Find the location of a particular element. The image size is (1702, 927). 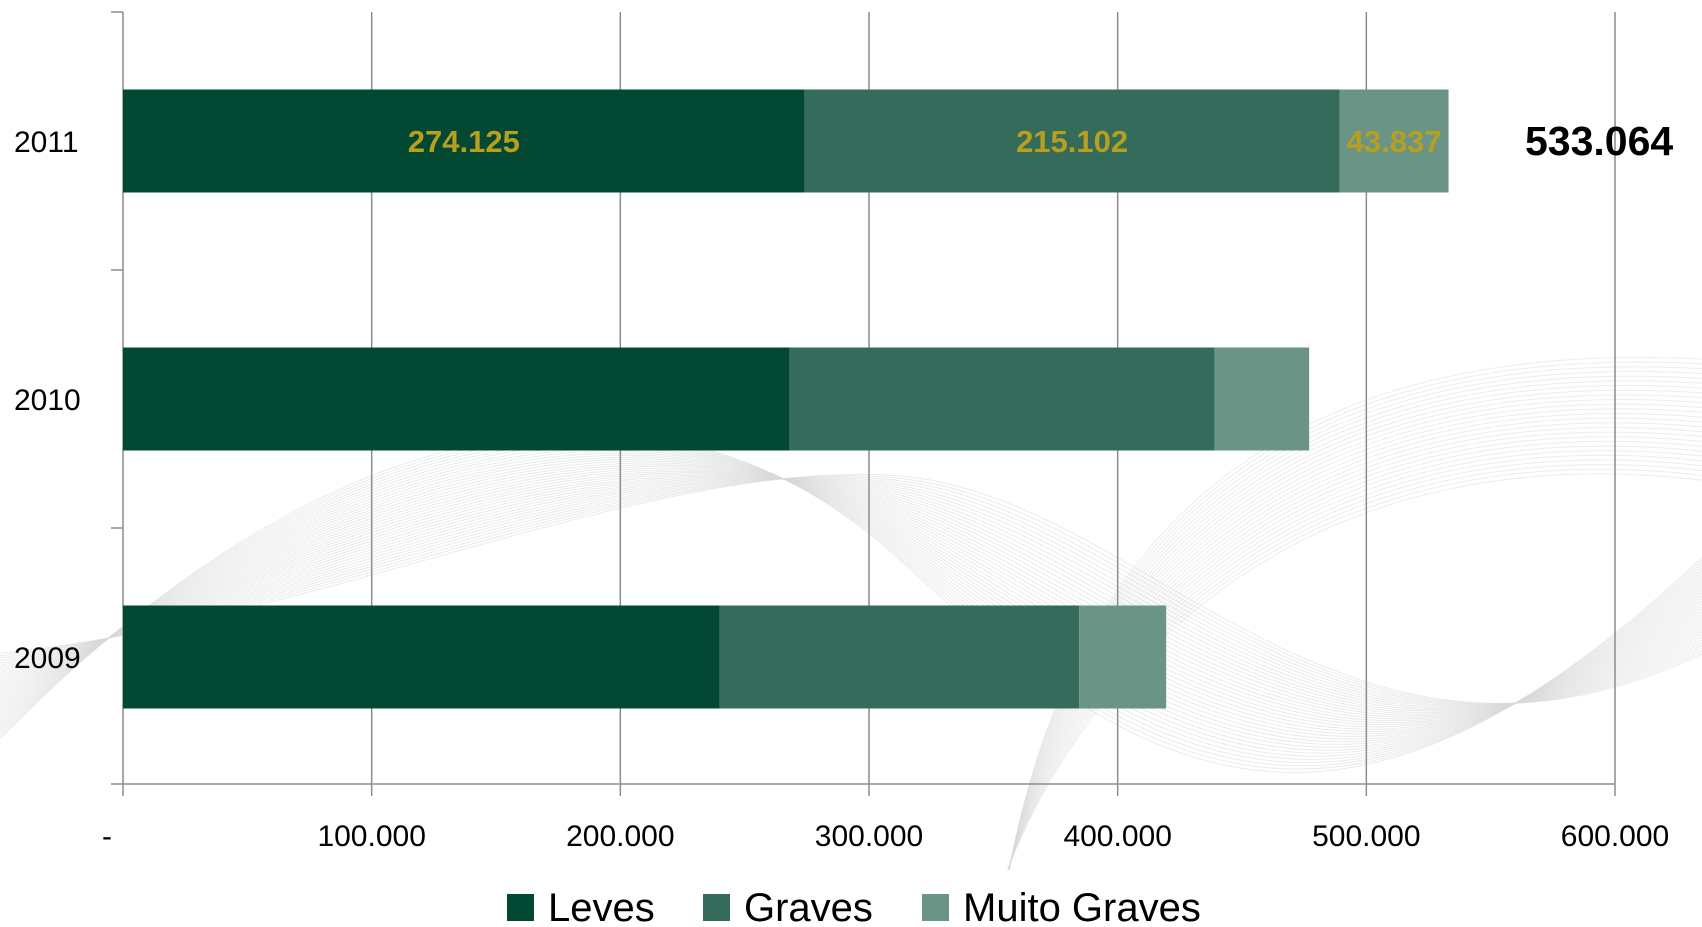

x-tick-label: 200.000 is located at coordinates (620, 836).